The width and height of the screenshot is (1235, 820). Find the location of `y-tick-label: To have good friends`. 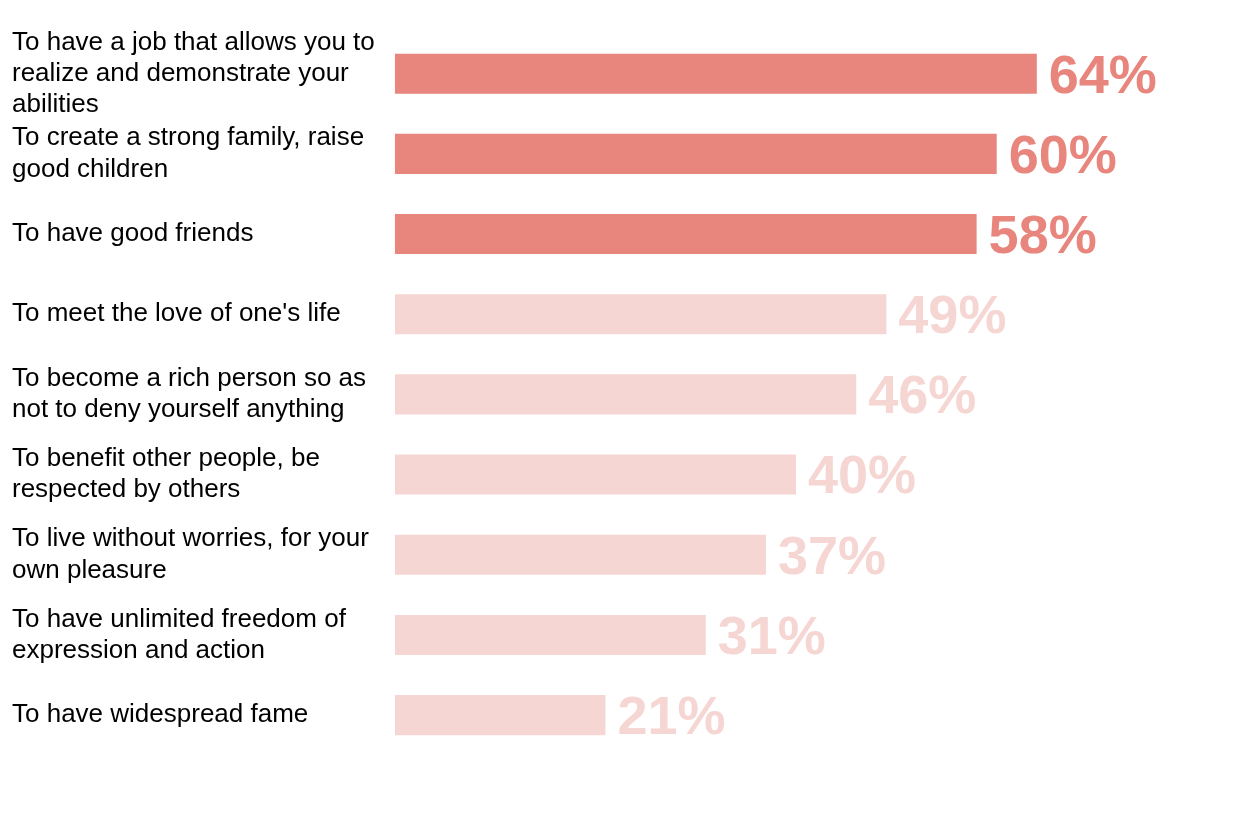

y-tick-label: To have good friends is located at coordinates (133, 232).